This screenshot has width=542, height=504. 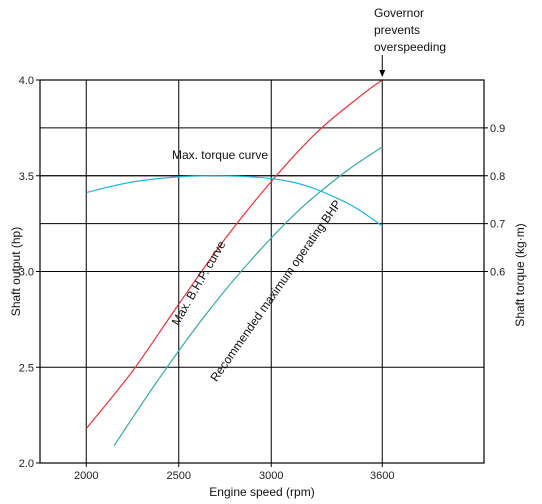 What do you see at coordinates (497, 129) in the screenshot?
I see `y2-tick-label: 0.9` at bounding box center [497, 129].